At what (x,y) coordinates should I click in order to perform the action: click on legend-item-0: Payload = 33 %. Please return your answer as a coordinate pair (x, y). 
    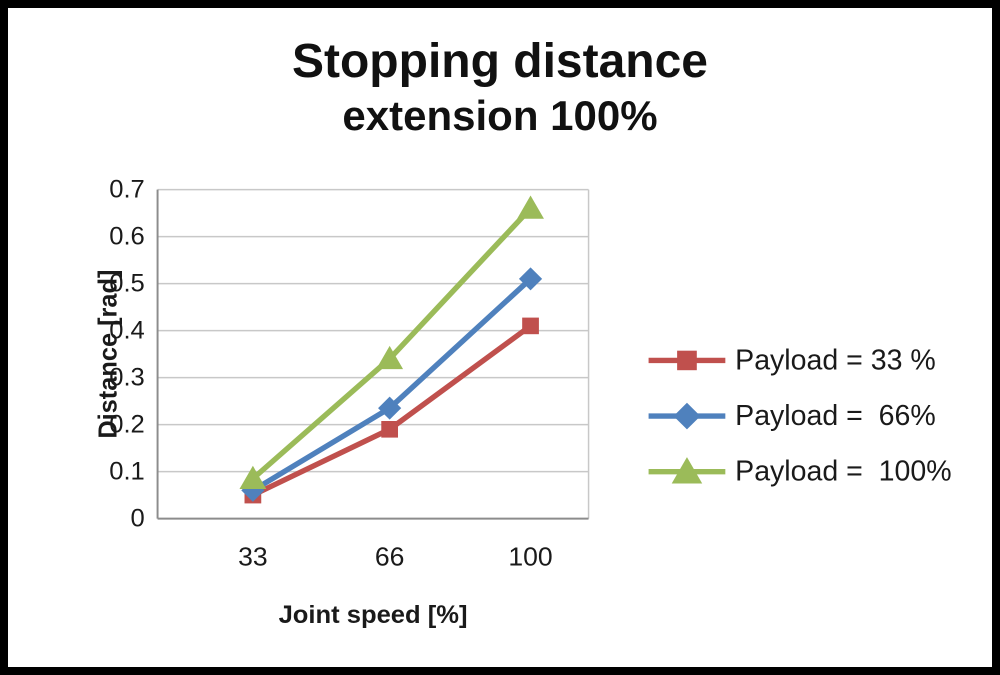
    Looking at the image, I should click on (792, 361).